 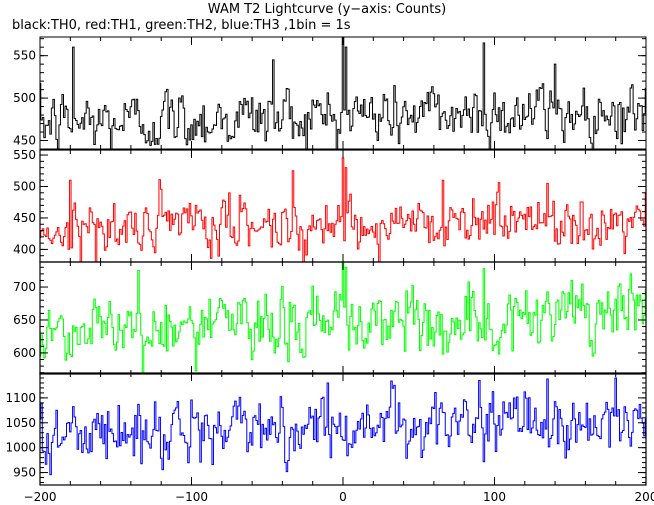 I want to click on y-tick-label: 650, so click(x=24, y=320).